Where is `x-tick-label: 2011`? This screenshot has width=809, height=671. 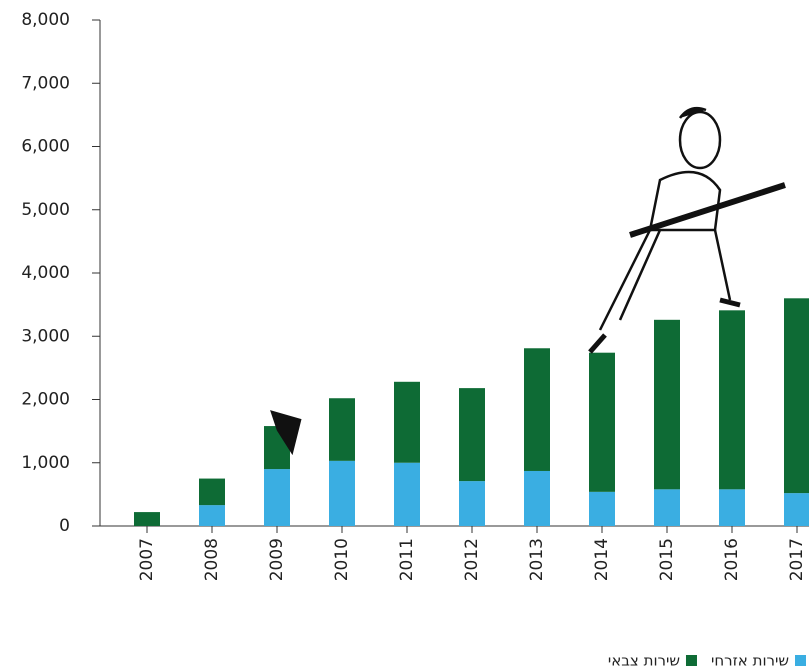
x-tick-label: 2011 is located at coordinates (407, 559).